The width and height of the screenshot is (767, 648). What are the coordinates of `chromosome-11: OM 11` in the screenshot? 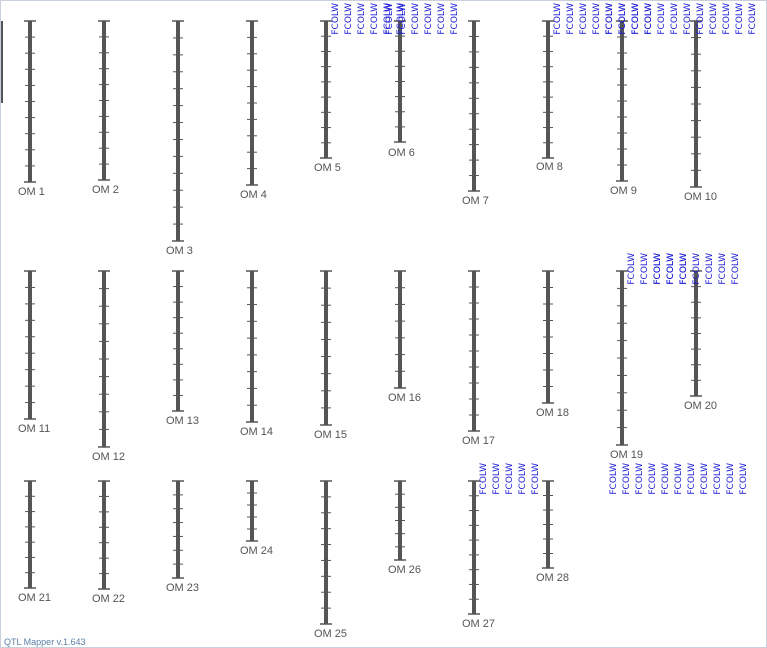 It's located at (34, 352).